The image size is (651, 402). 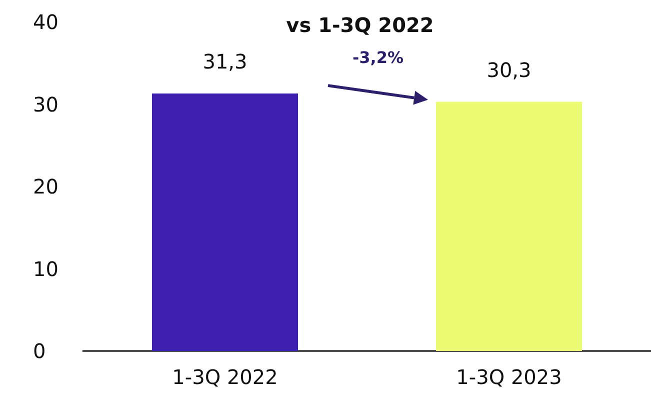 I want to click on data-label: 30,3, so click(x=509, y=70).